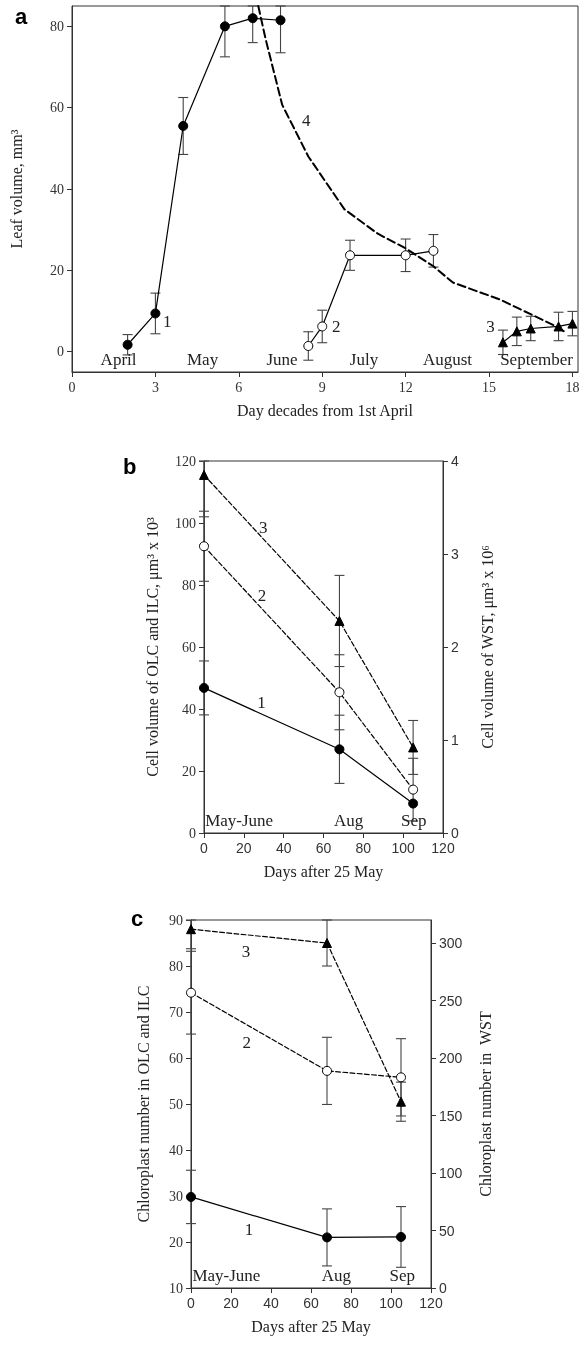 The width and height of the screenshot is (584, 1346). What do you see at coordinates (185, 461) in the screenshot?
I see `y-tick-label: 120` at bounding box center [185, 461].